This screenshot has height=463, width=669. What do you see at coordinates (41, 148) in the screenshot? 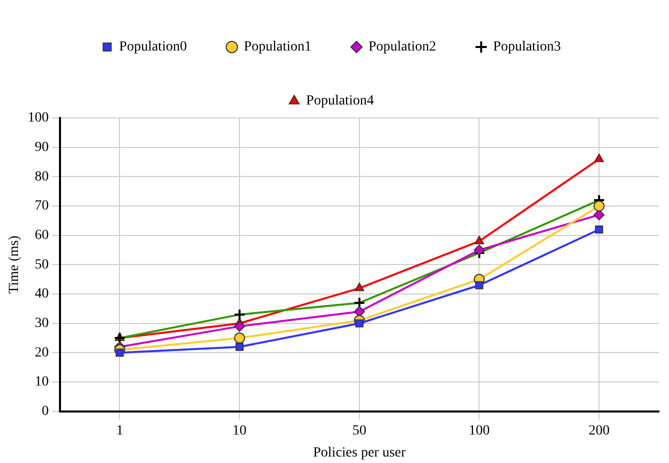
I see `y-tick-label: 90` at bounding box center [41, 148].